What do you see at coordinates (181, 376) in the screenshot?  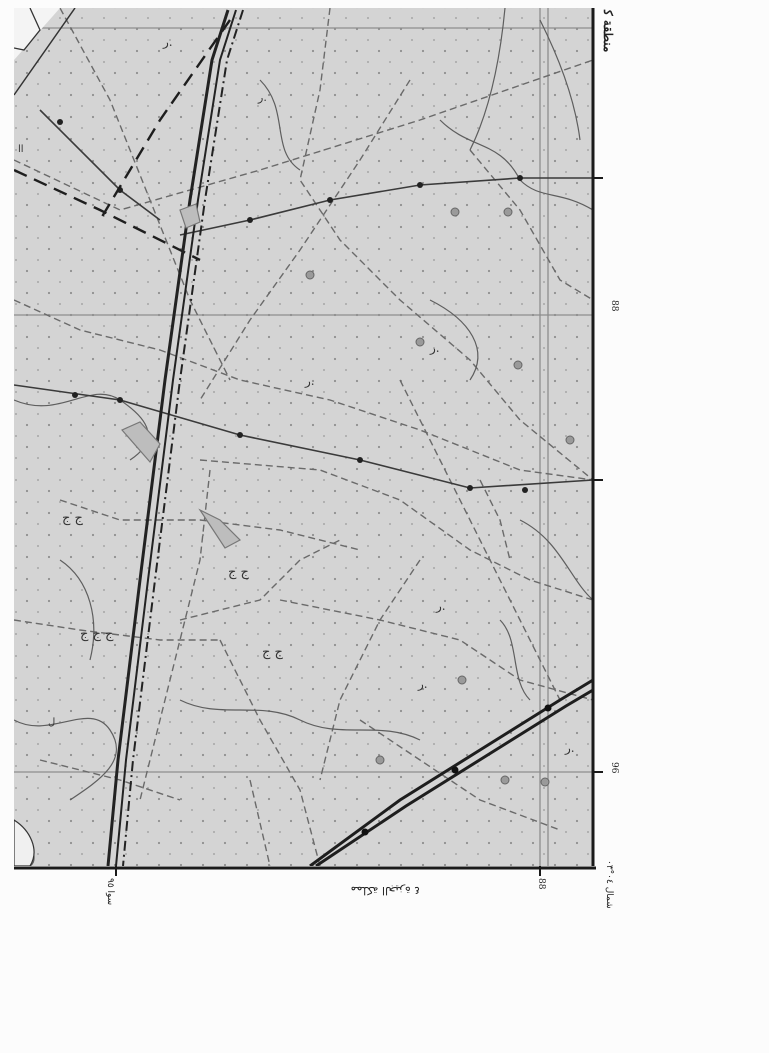 I see `small-features` at bounding box center [181, 376].